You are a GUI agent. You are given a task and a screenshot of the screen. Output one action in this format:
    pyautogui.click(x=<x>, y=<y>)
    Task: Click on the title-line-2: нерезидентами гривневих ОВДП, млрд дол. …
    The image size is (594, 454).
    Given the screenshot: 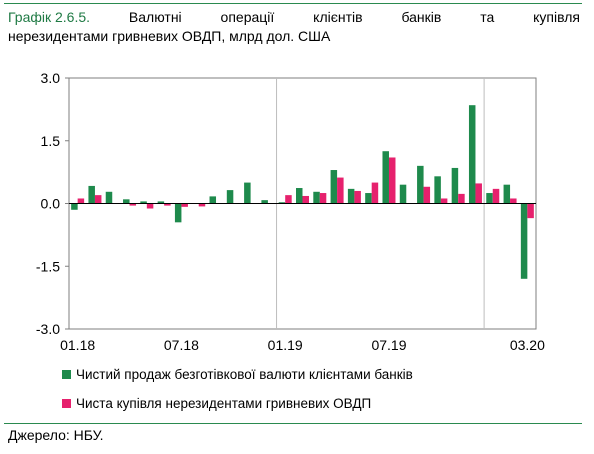 What is the action you would take?
    pyautogui.click(x=169, y=36)
    